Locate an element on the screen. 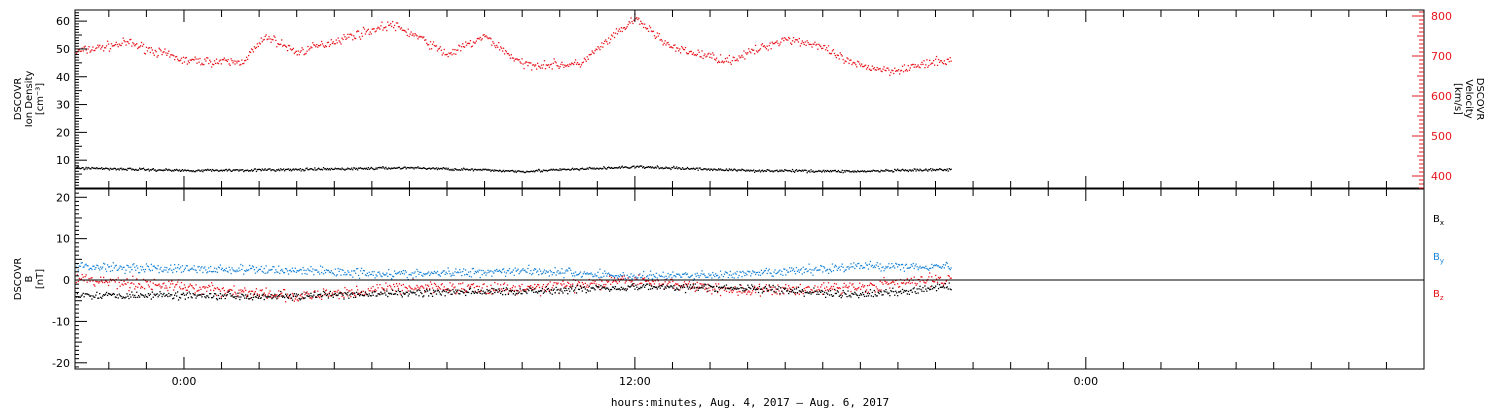  legend-subscript: z is located at coordinates (1442, 298).